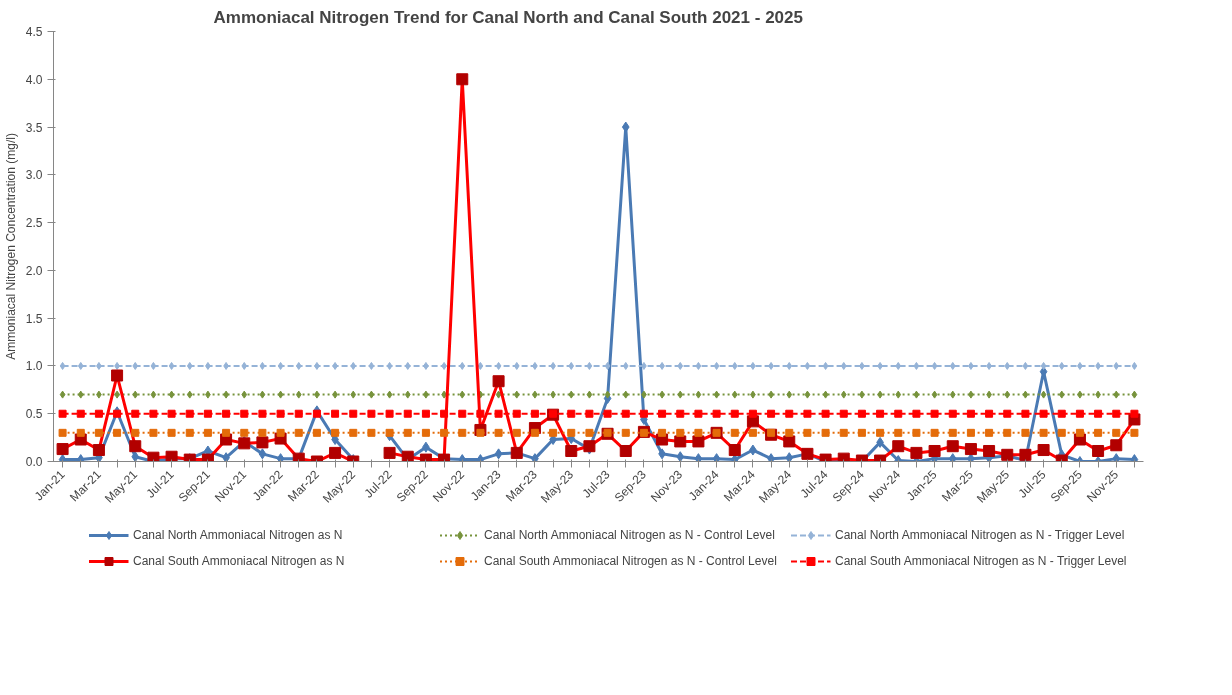  What do you see at coordinates (239, 561) in the screenshot?
I see `legend-label: Canal South Ammoniacal Nitrogen as N` at bounding box center [239, 561].